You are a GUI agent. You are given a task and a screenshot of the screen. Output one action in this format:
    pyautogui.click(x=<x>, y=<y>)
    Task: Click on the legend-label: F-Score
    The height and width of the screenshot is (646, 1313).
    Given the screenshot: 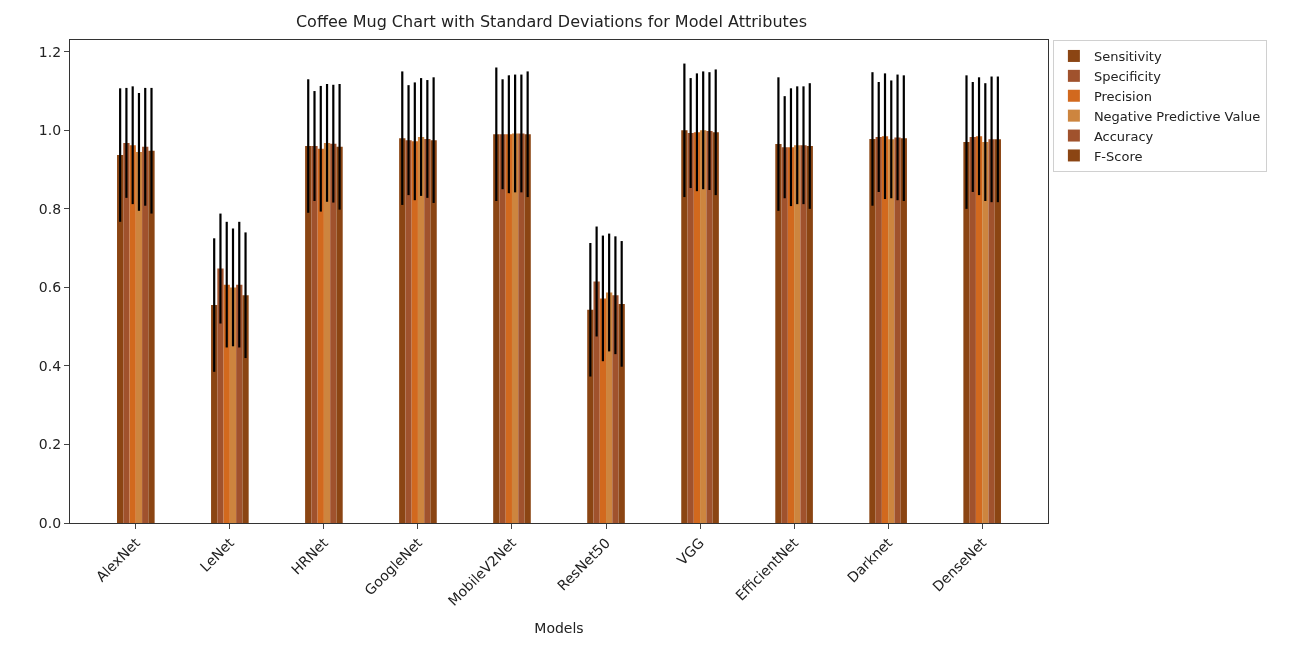 What is the action you would take?
    pyautogui.click(x=1118, y=156)
    